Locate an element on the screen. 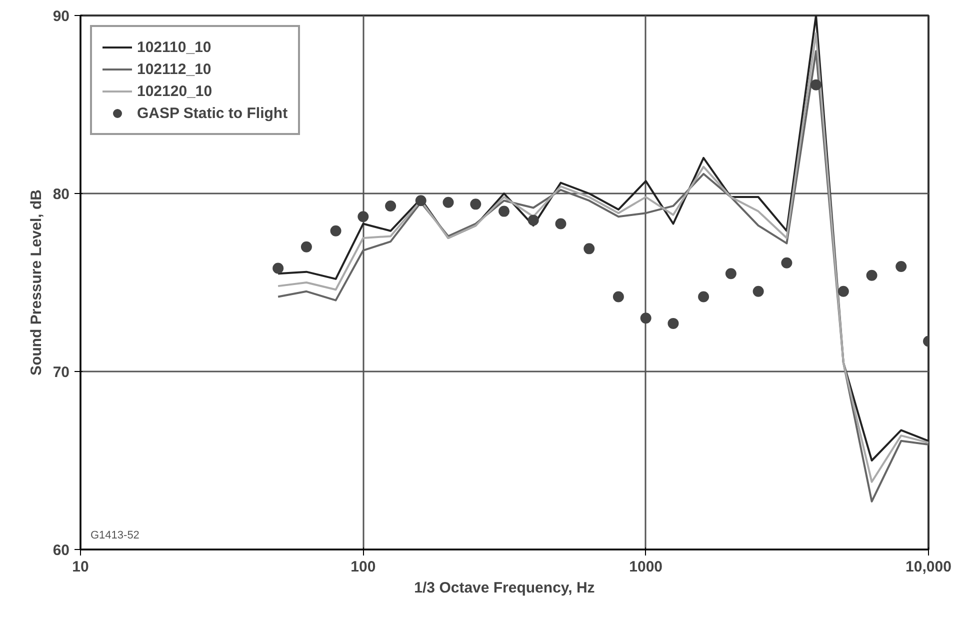  legend-label: 102120_10 is located at coordinates (174, 91).